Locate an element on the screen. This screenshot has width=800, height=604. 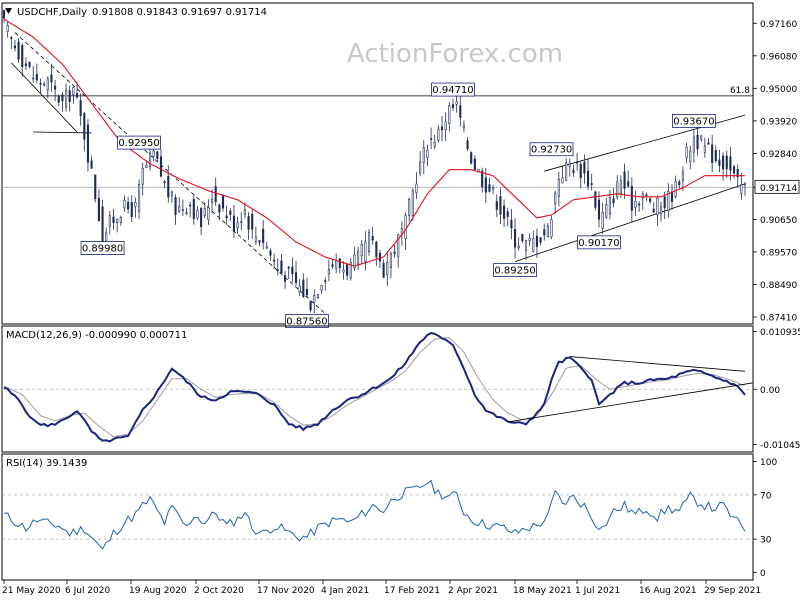
price-annotation-label: 0.89980 is located at coordinates (102, 249).